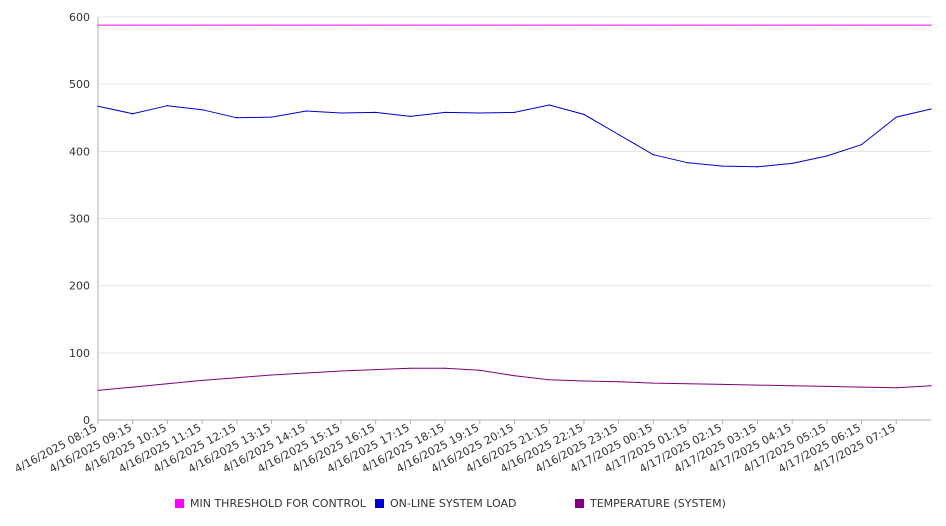 Image resolution: width=946 pixels, height=526 pixels. Describe the element at coordinates (658, 503) in the screenshot. I see `legend-label: TEMPERATURE (SYSTEM)` at that location.